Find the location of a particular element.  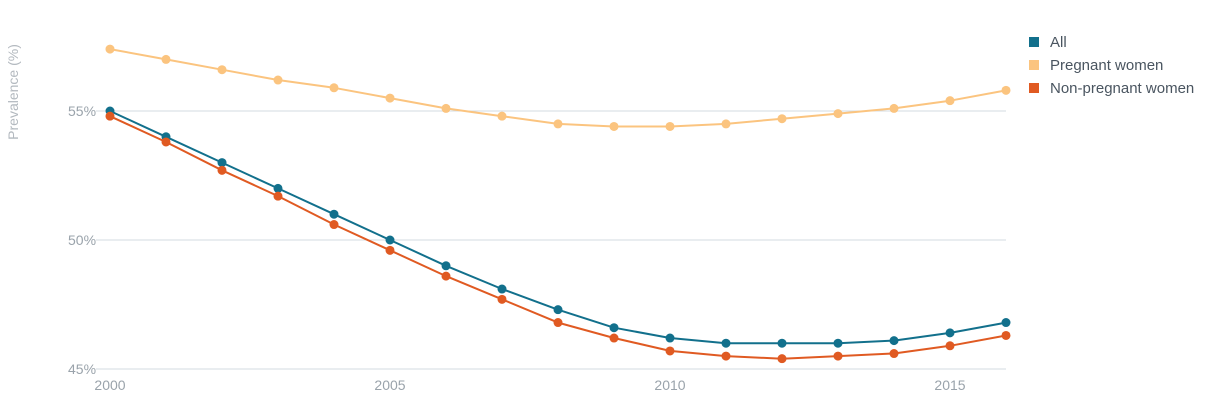

legend-item: Pregnant women is located at coordinates (1096, 65).